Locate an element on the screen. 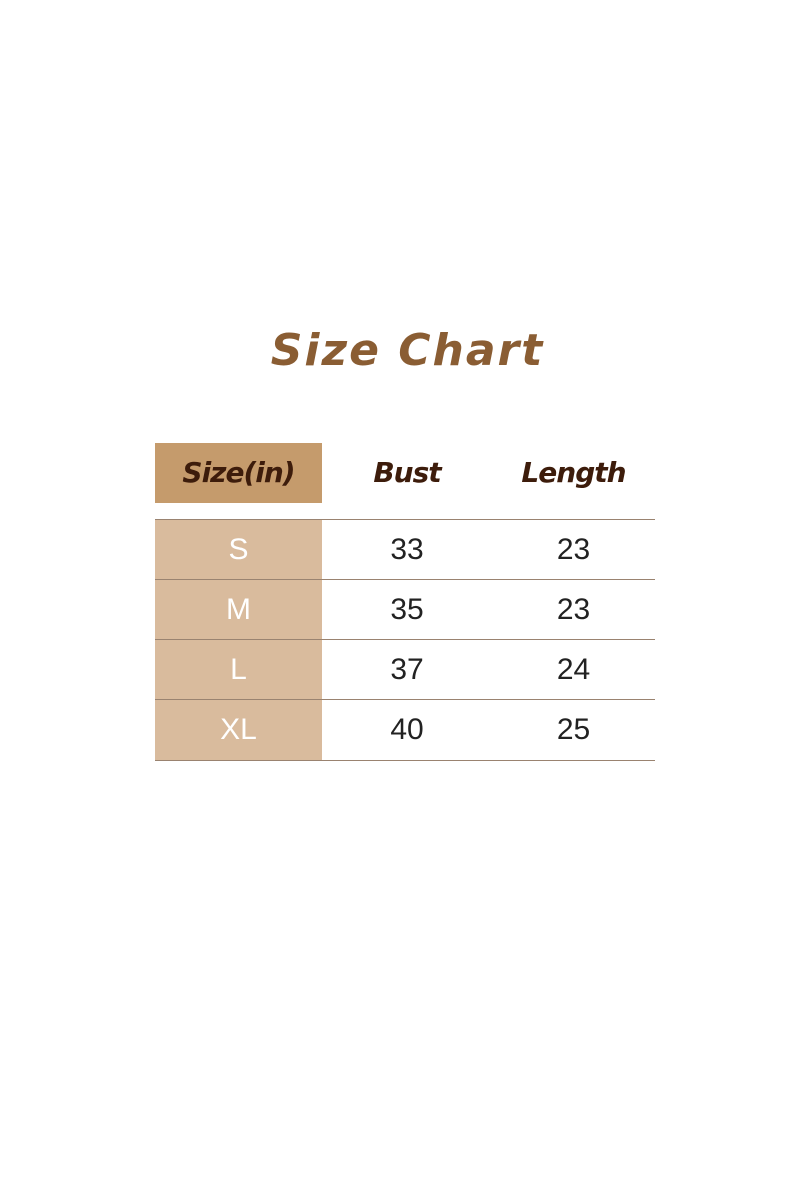 This screenshot has height=1200, width=800. size-cell: L is located at coordinates (238, 670).